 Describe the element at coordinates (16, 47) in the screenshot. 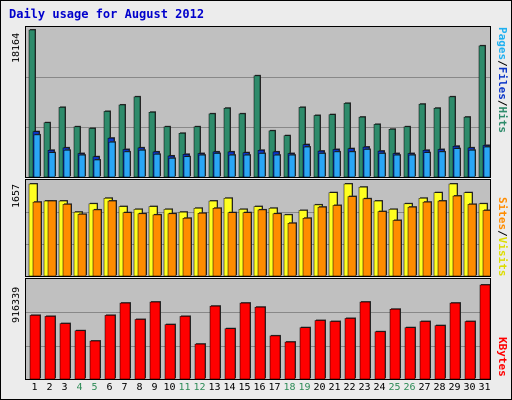

I see `top-panel-max-label: 18164` at that location.